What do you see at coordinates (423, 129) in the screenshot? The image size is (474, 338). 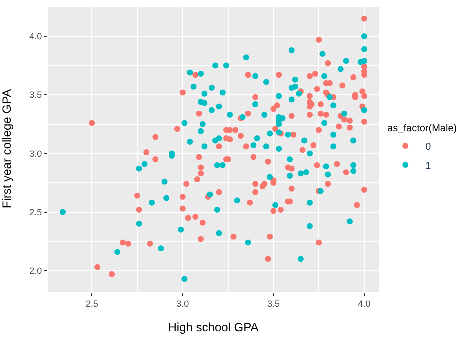 I see `legend-title: as_factor(Male)` at bounding box center [423, 129].